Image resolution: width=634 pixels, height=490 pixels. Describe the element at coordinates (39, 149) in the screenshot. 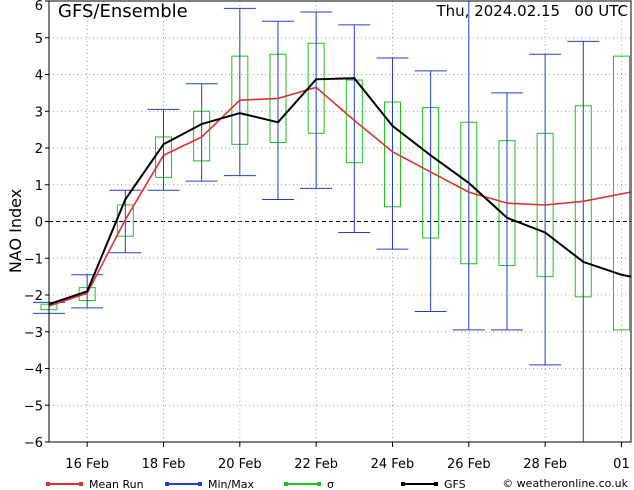

I see `y-tick-label: 2` at that location.